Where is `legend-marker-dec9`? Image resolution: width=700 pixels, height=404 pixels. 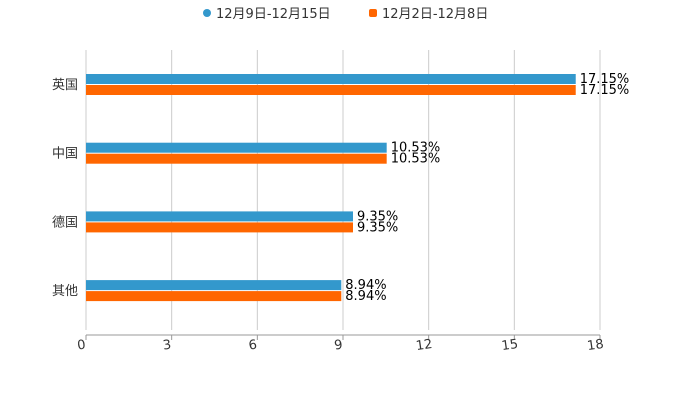
legend-marker-dec9 is located at coordinates (207, 13).